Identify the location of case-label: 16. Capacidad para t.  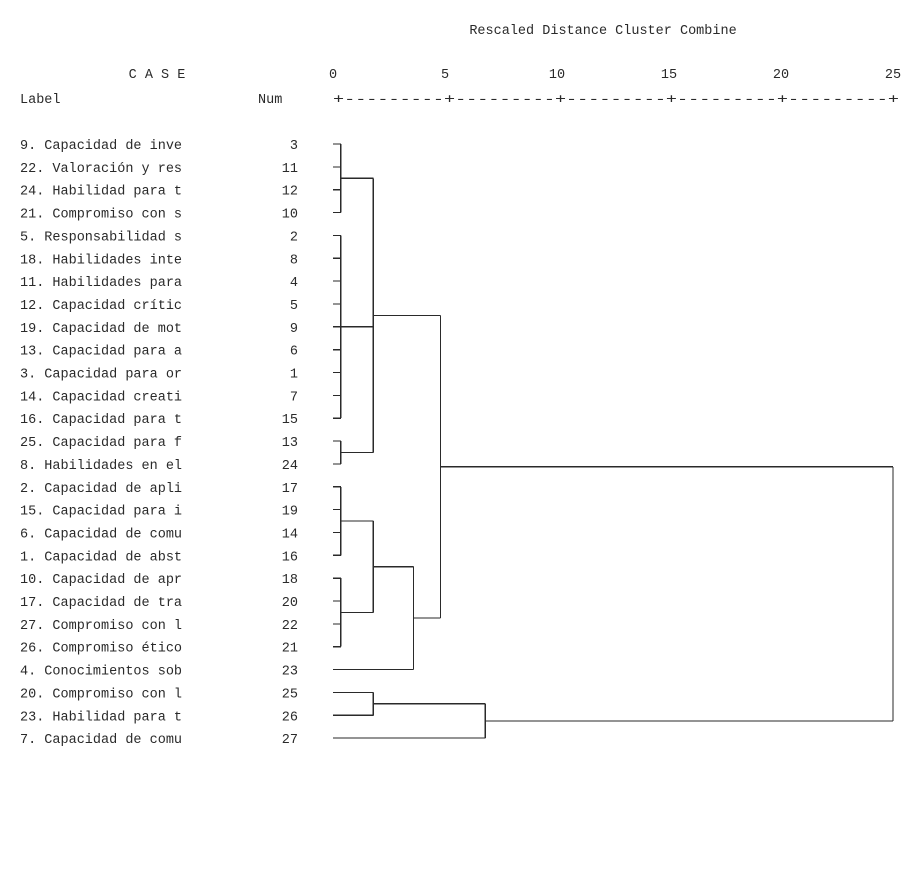
(101, 420).